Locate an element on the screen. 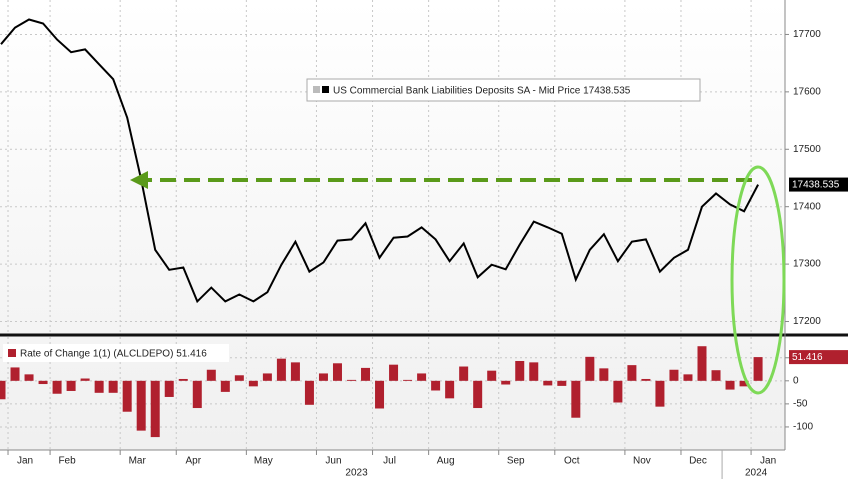 Image resolution: width=848 pixels, height=479 pixels. y-tick-label: 17500 is located at coordinates (807, 149).